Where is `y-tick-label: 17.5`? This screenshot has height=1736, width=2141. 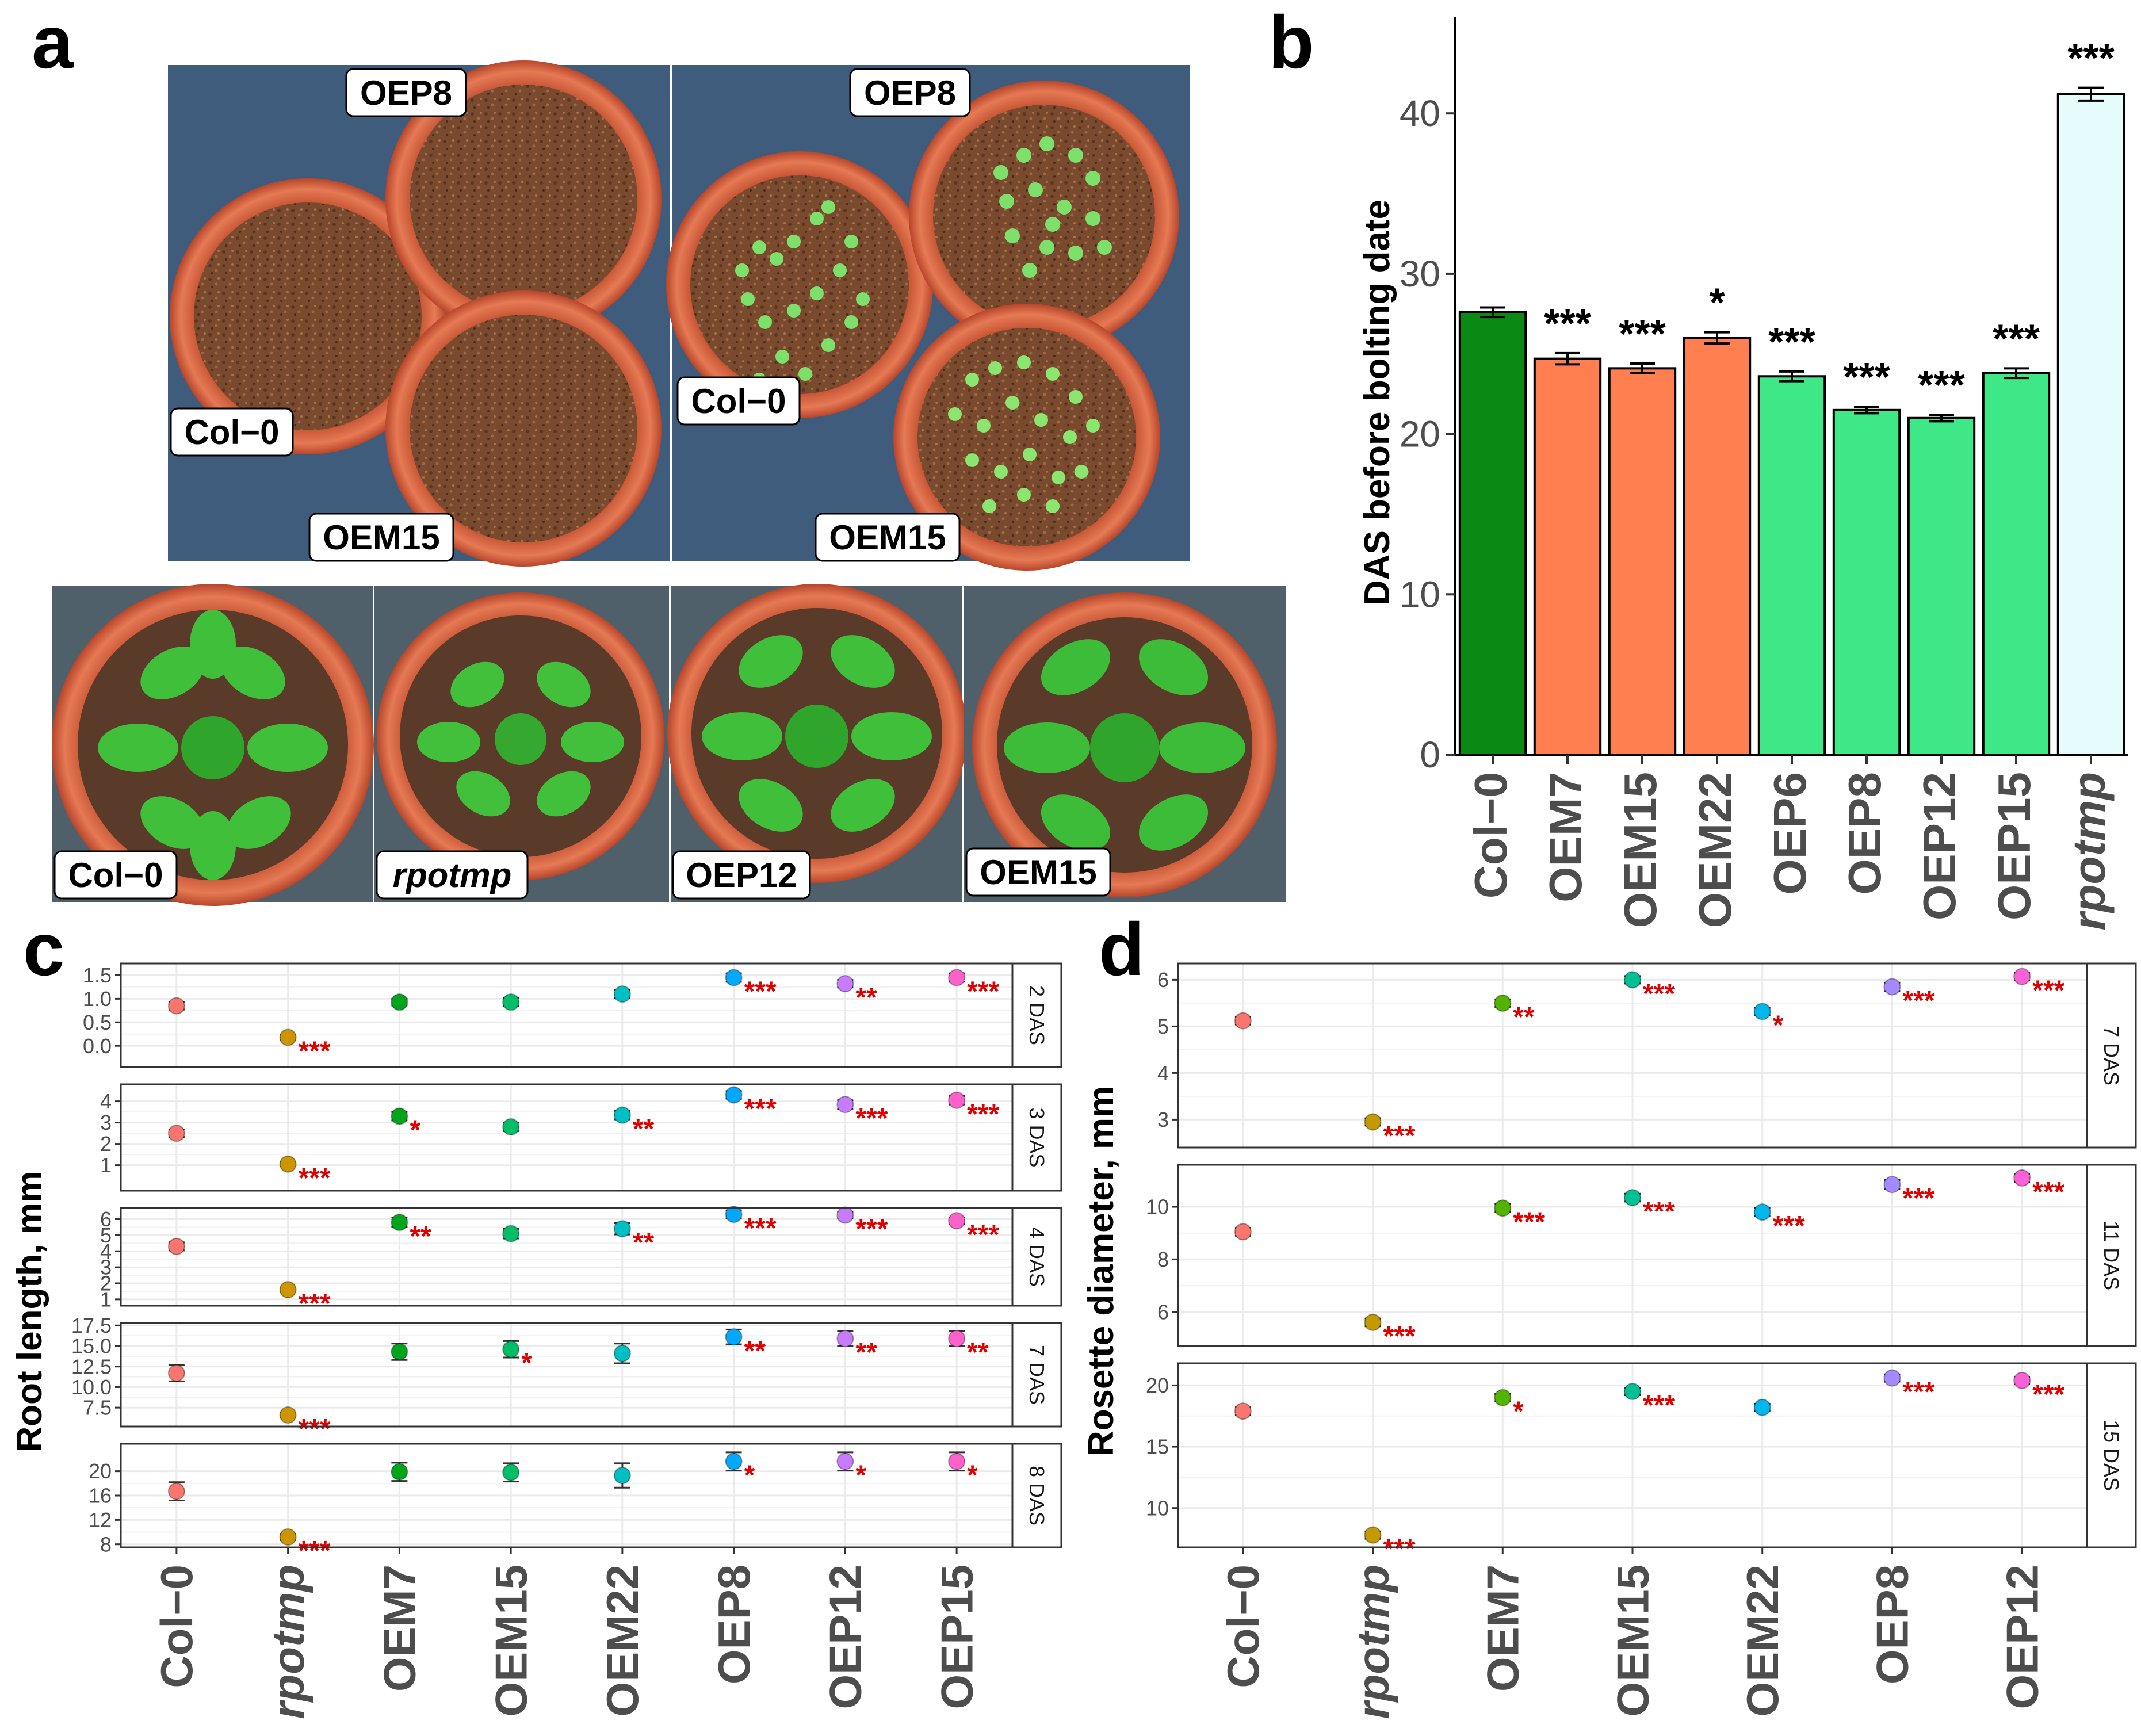
y-tick-label: 17.5 is located at coordinates (92, 1326).